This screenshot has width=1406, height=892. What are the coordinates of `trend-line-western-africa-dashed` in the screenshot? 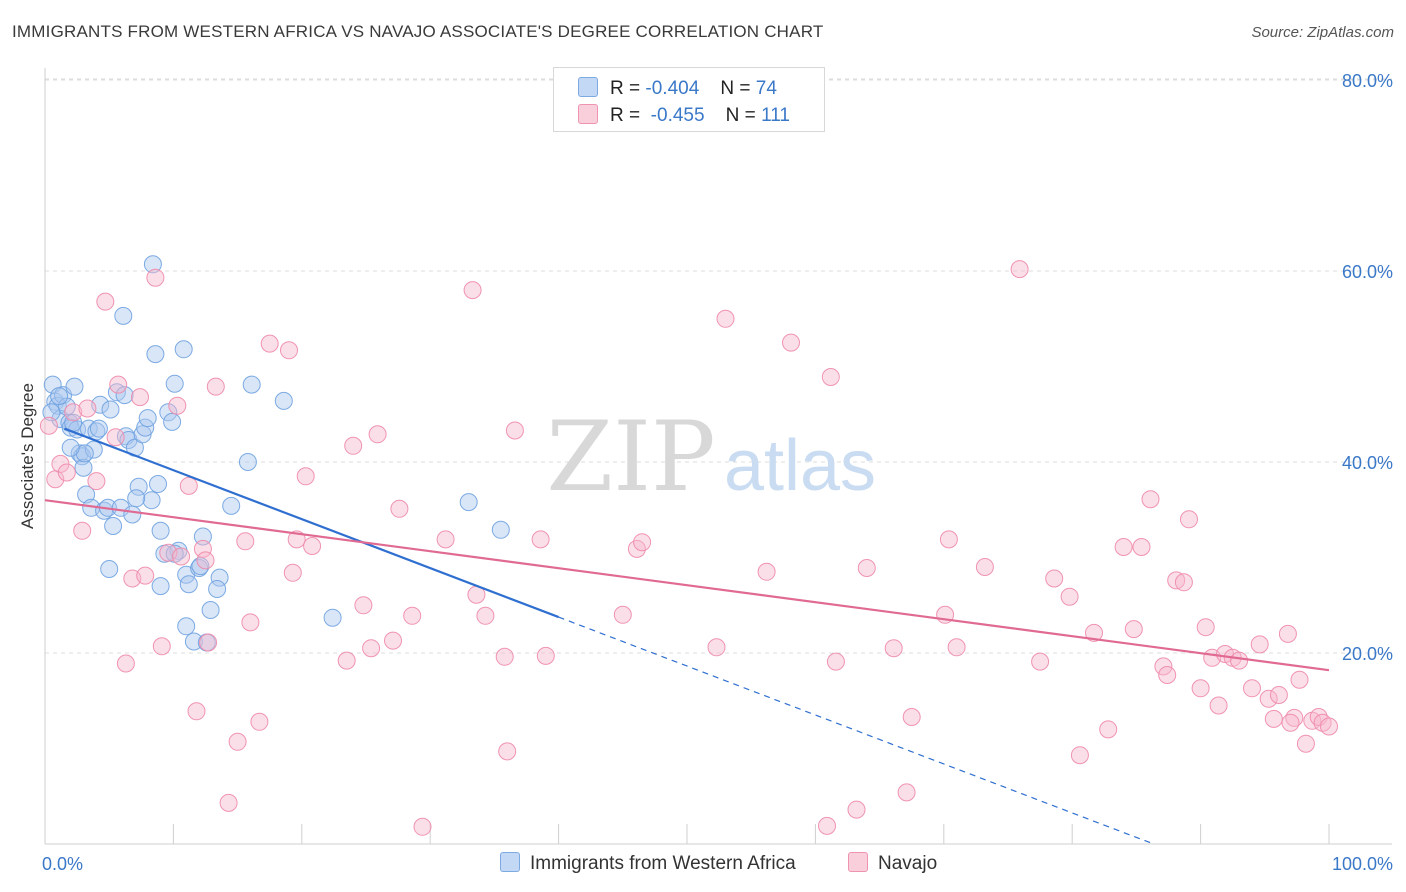 It's located at (856, 730).